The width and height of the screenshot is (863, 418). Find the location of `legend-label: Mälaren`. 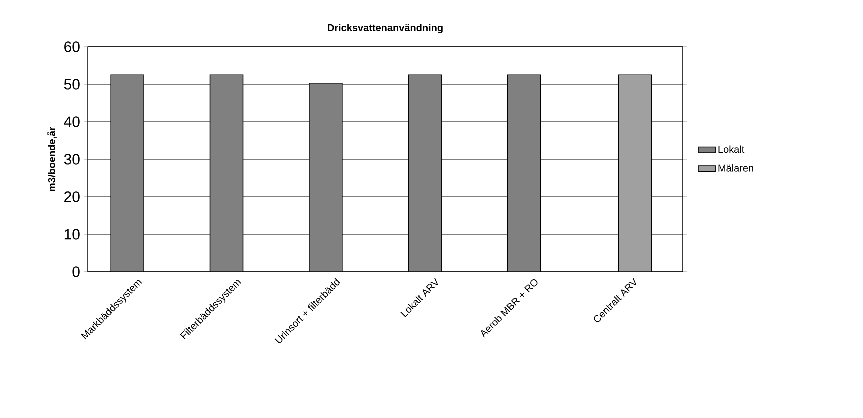

legend-label: Mälaren is located at coordinates (736, 168).